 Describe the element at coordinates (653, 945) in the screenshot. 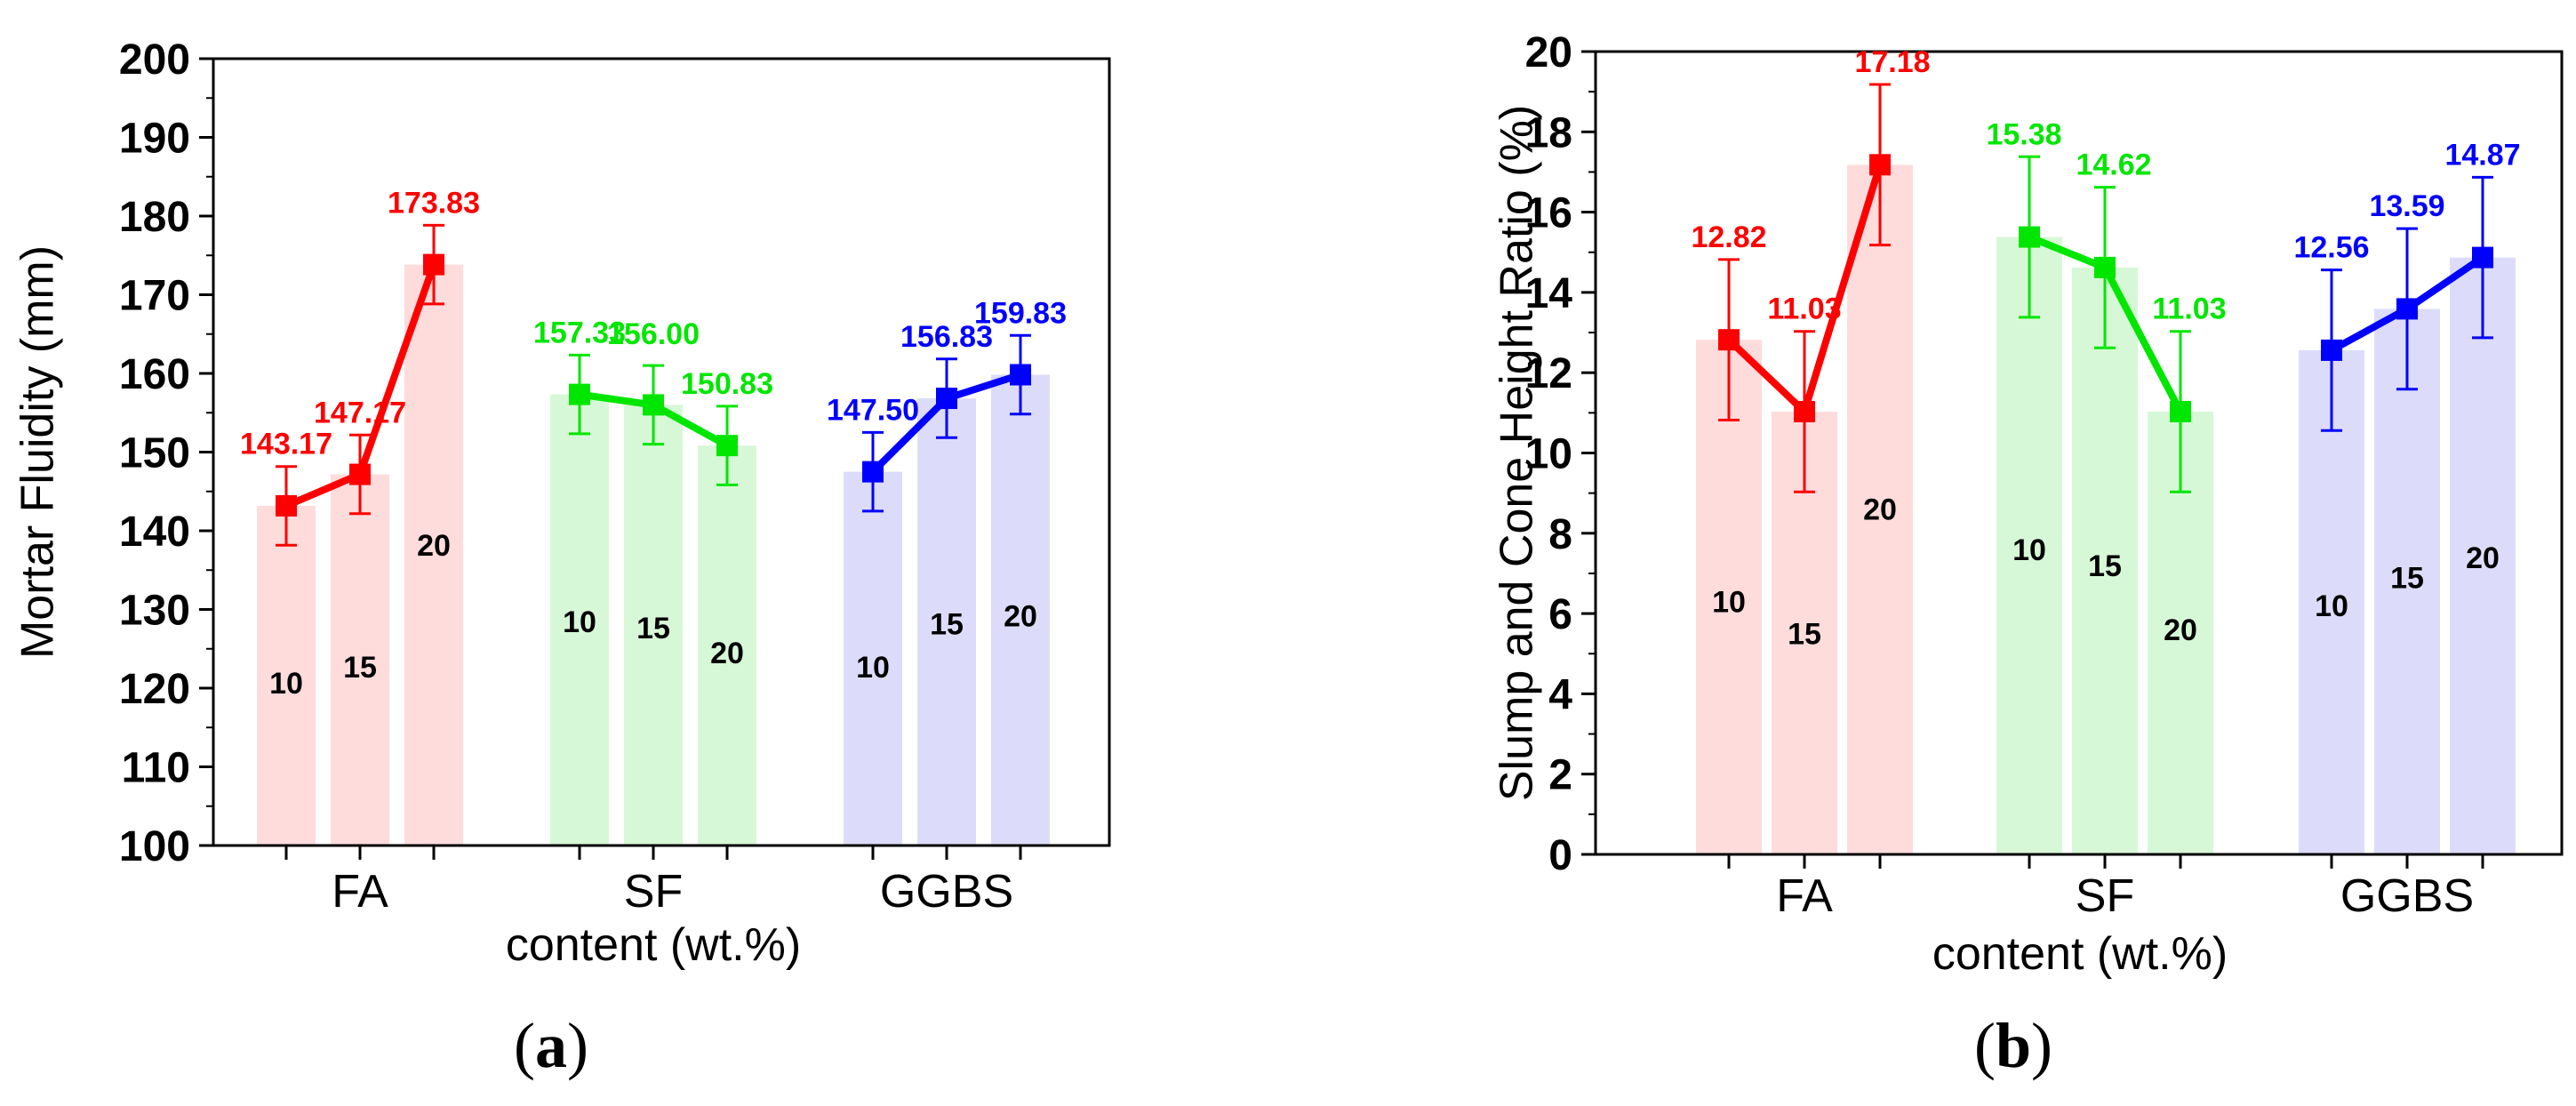

I see `panel-a-x-axis-title: content (wt.%)` at that location.